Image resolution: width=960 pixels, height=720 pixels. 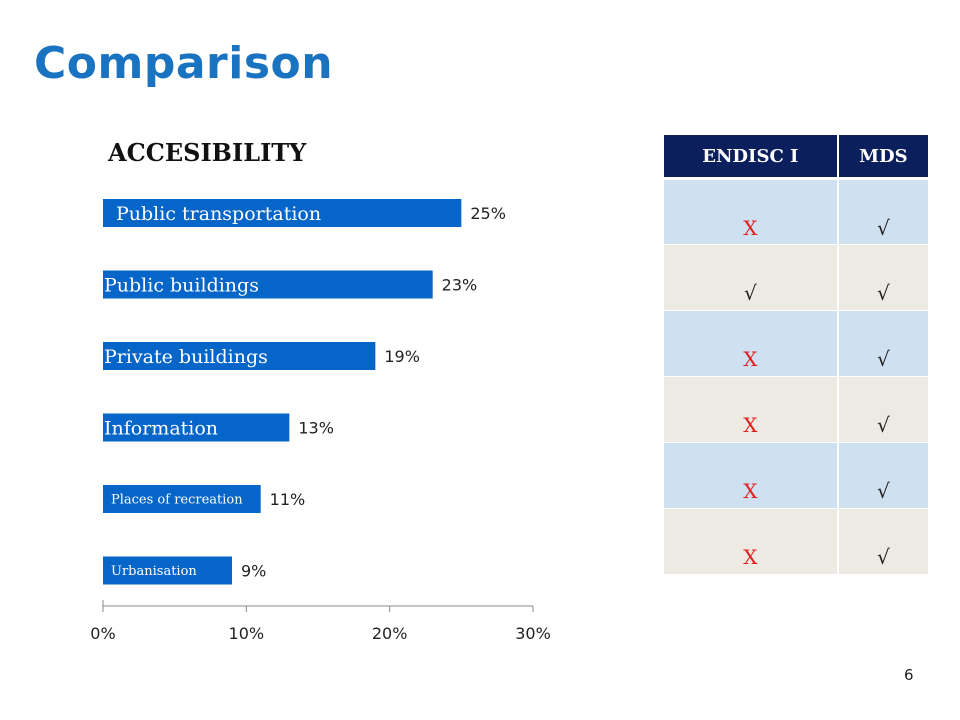 I want to click on data-label: 13%, so click(x=316, y=428).